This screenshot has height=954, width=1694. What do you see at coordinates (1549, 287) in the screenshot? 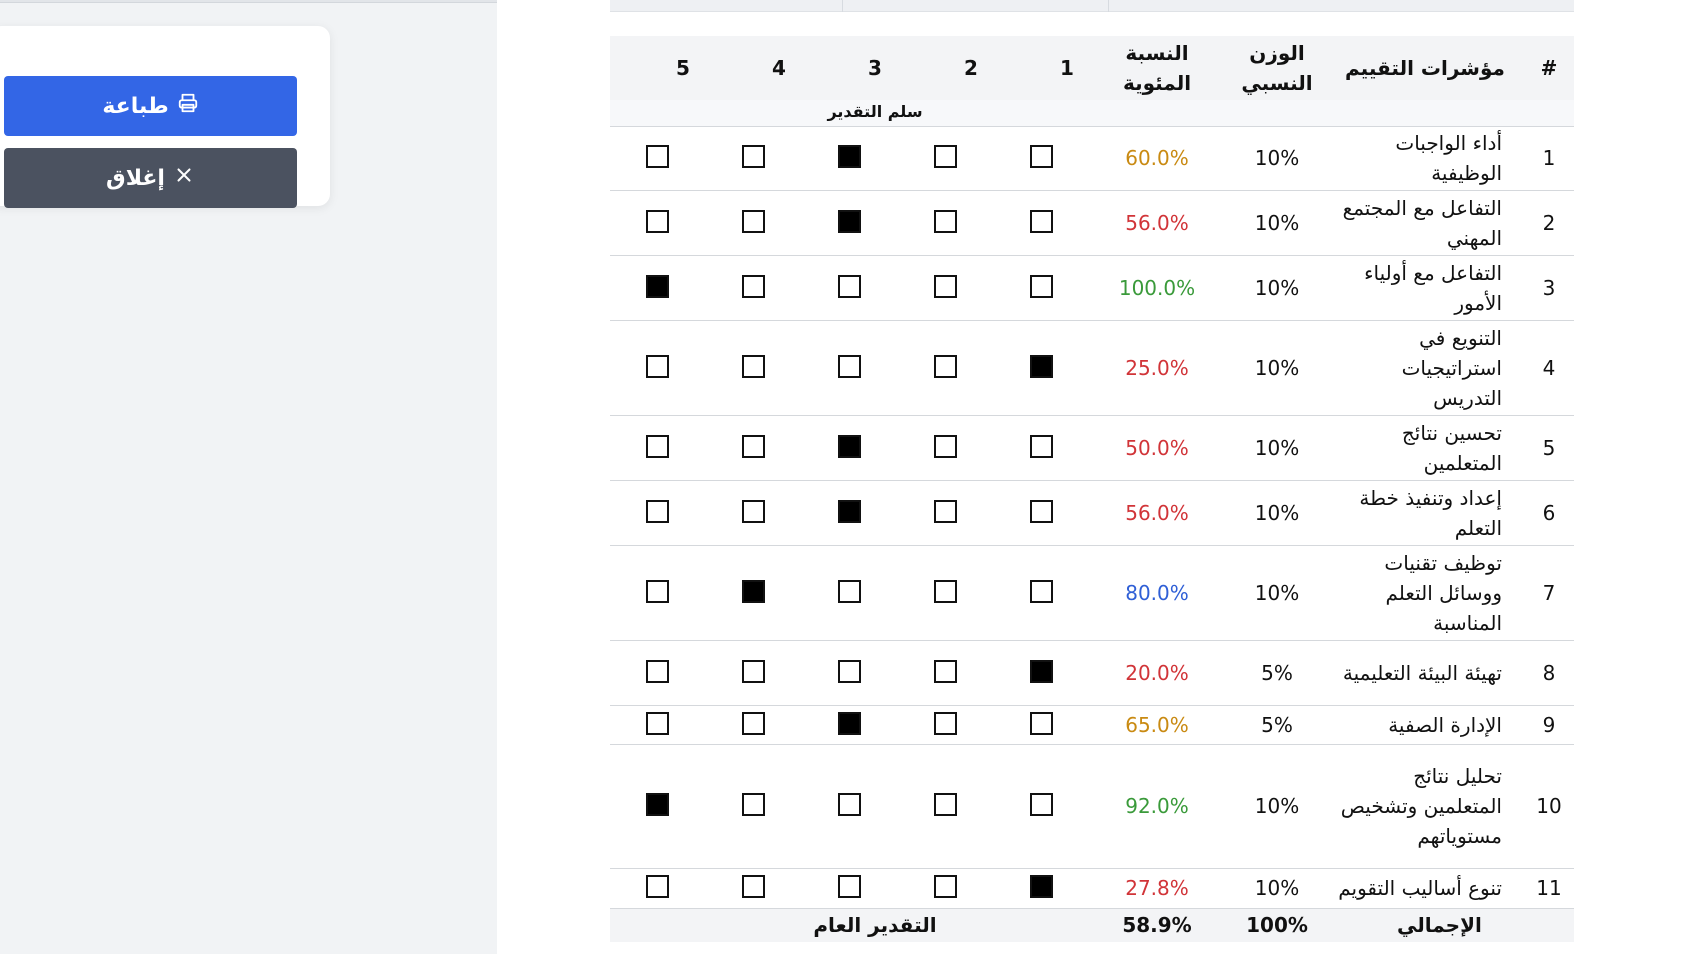
I see `row-number: 3` at bounding box center [1549, 287].